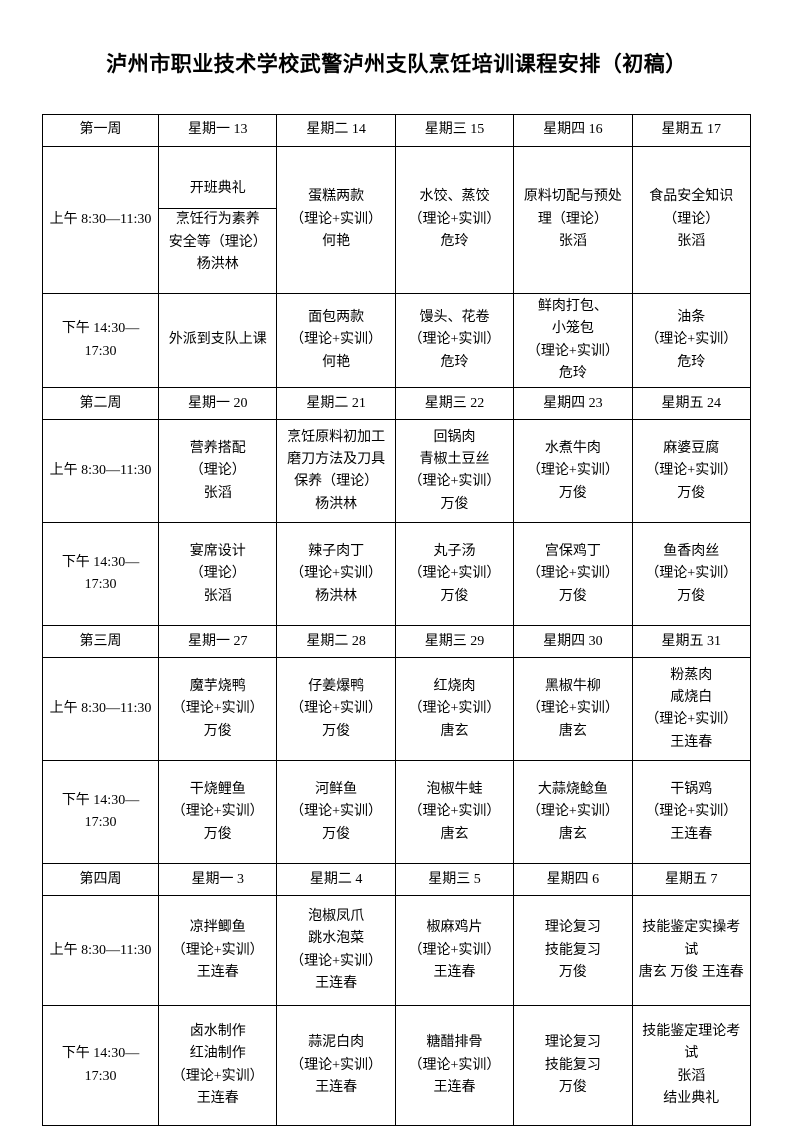  I want to click on day-header: 星期三 15, so click(454, 130).